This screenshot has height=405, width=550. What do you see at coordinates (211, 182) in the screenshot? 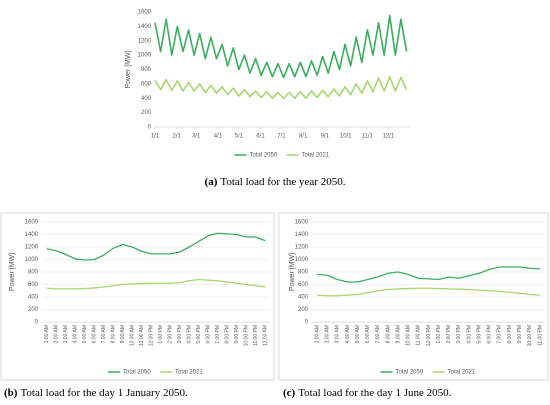
I see `caption-label: (a)` at bounding box center [211, 182].